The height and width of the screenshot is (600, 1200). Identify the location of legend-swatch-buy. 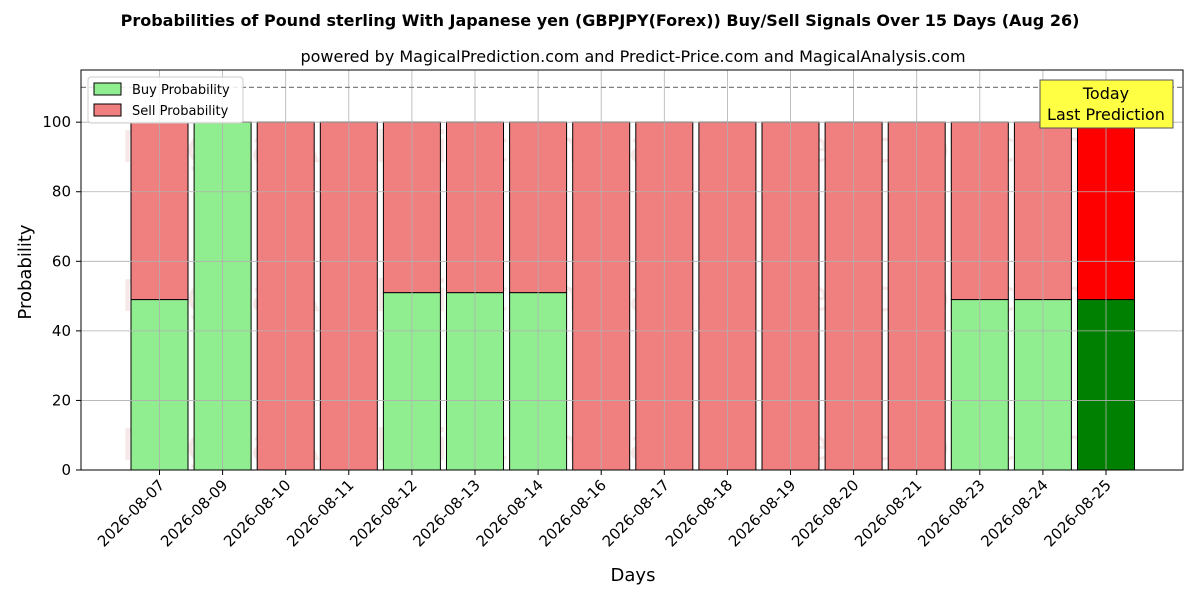
(107, 89).